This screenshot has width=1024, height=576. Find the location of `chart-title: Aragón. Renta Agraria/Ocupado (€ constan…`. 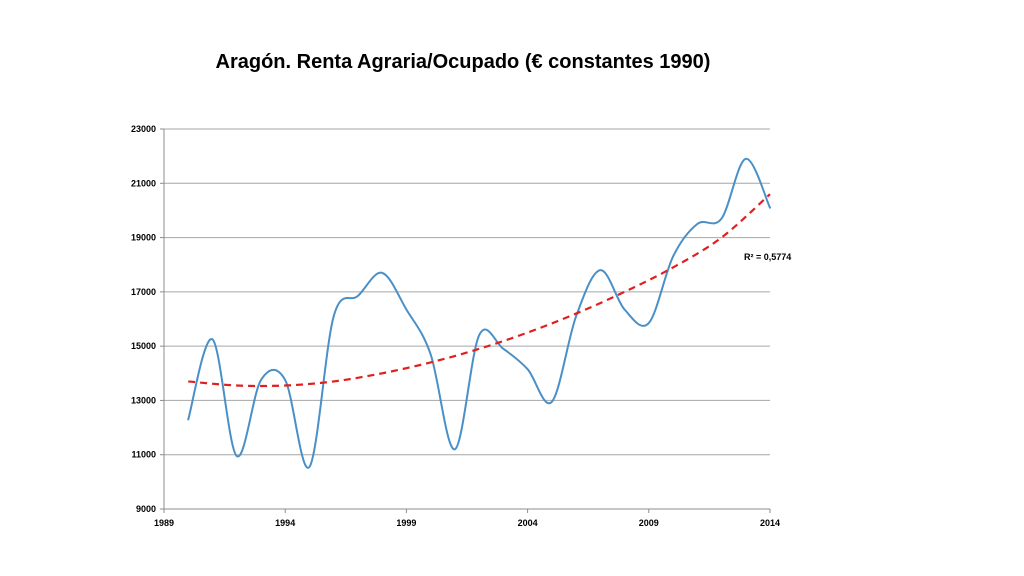

chart-title: Aragón. Renta Agraria/Ocupado (€ constan… is located at coordinates (463, 62).